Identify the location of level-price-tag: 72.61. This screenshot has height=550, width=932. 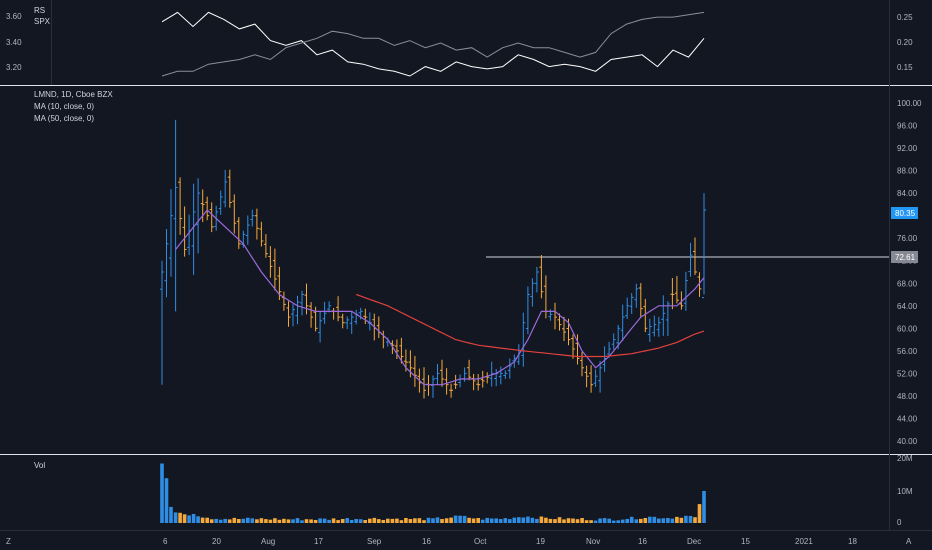
(904, 257).